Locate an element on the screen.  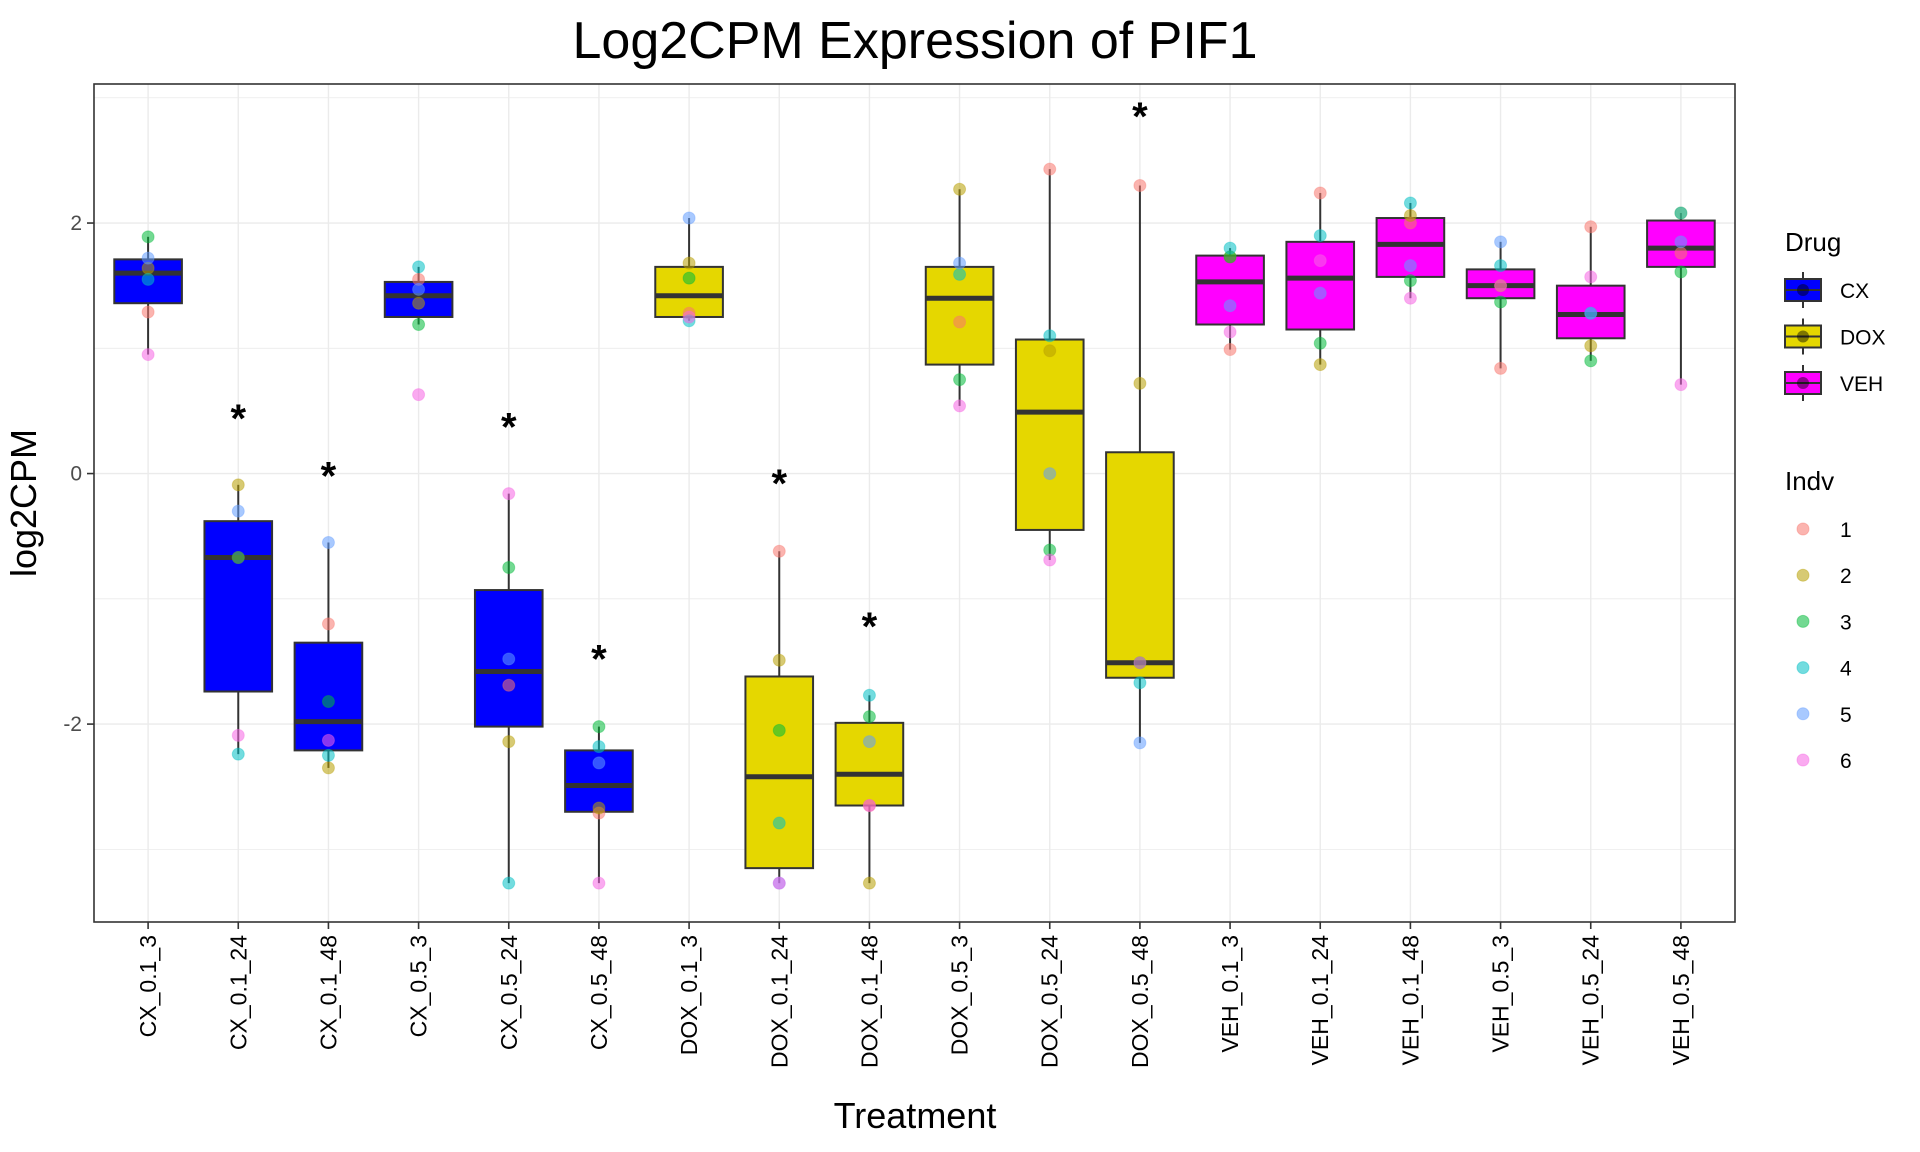
box-VEH_0.1_3 is located at coordinates (1230, 299).